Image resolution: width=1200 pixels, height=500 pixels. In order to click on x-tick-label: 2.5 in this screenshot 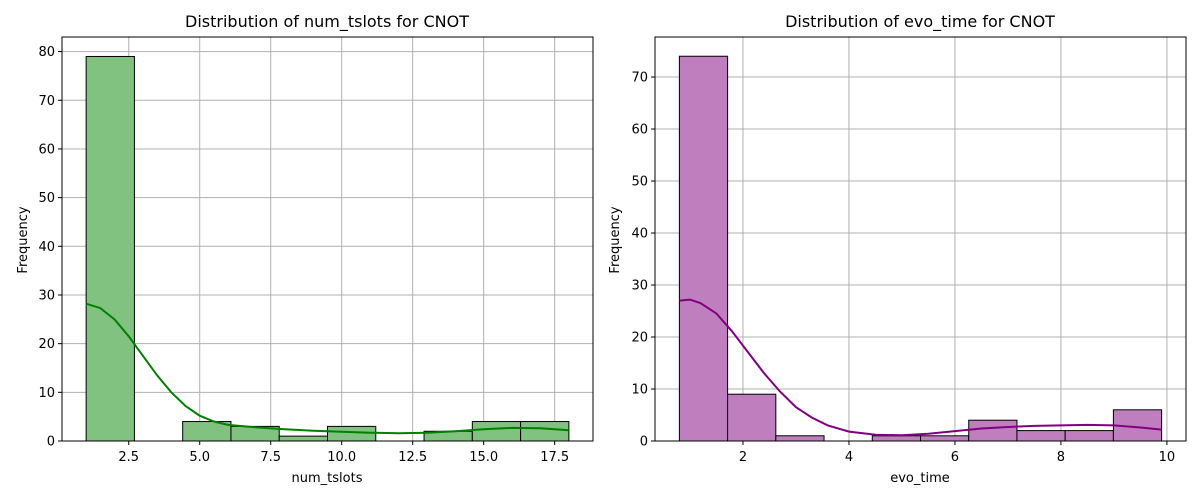, I will do `click(128, 457)`.